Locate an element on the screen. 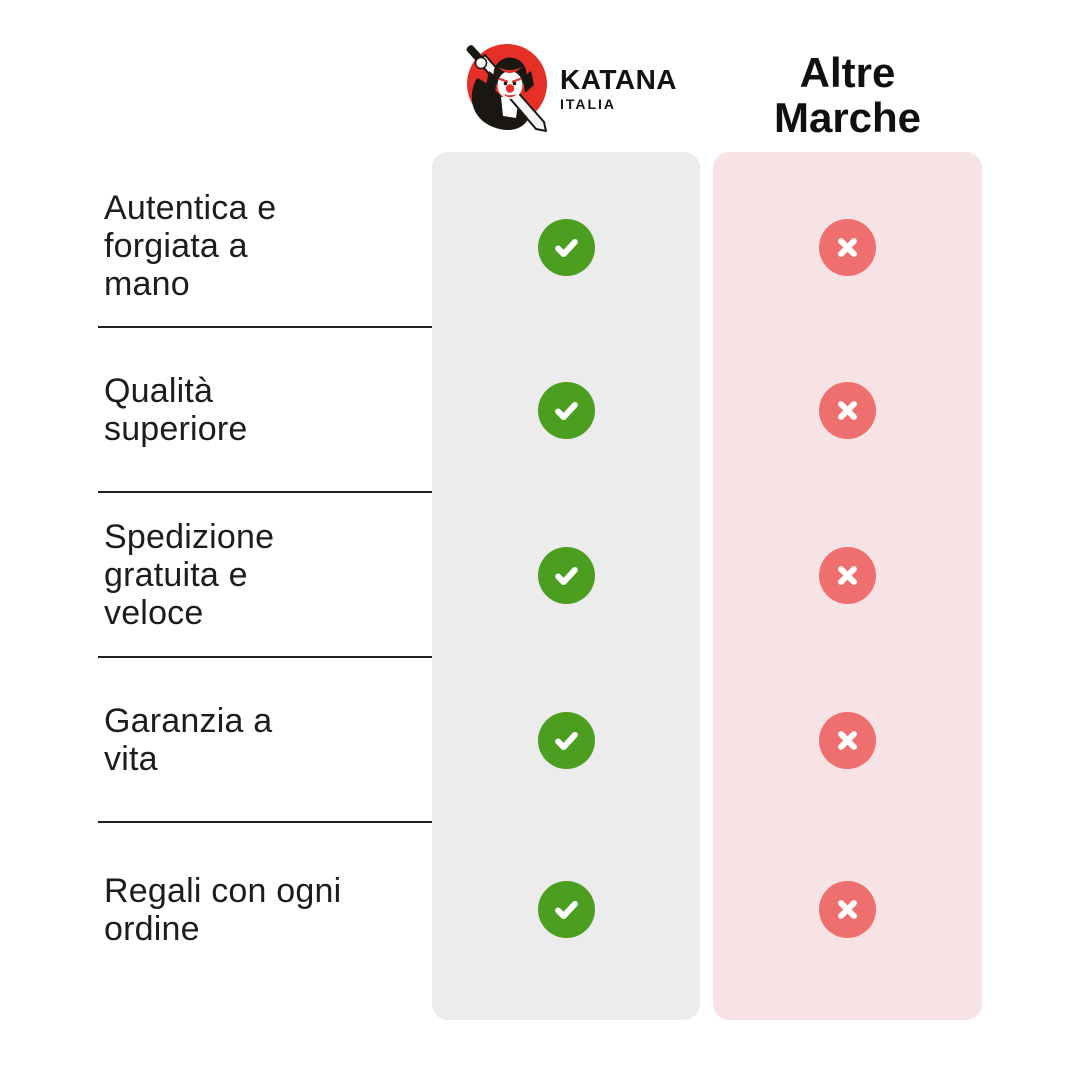 Image resolution: width=1080 pixels, height=1080 pixels. feature-label: Qualità superiore is located at coordinates (265, 410).